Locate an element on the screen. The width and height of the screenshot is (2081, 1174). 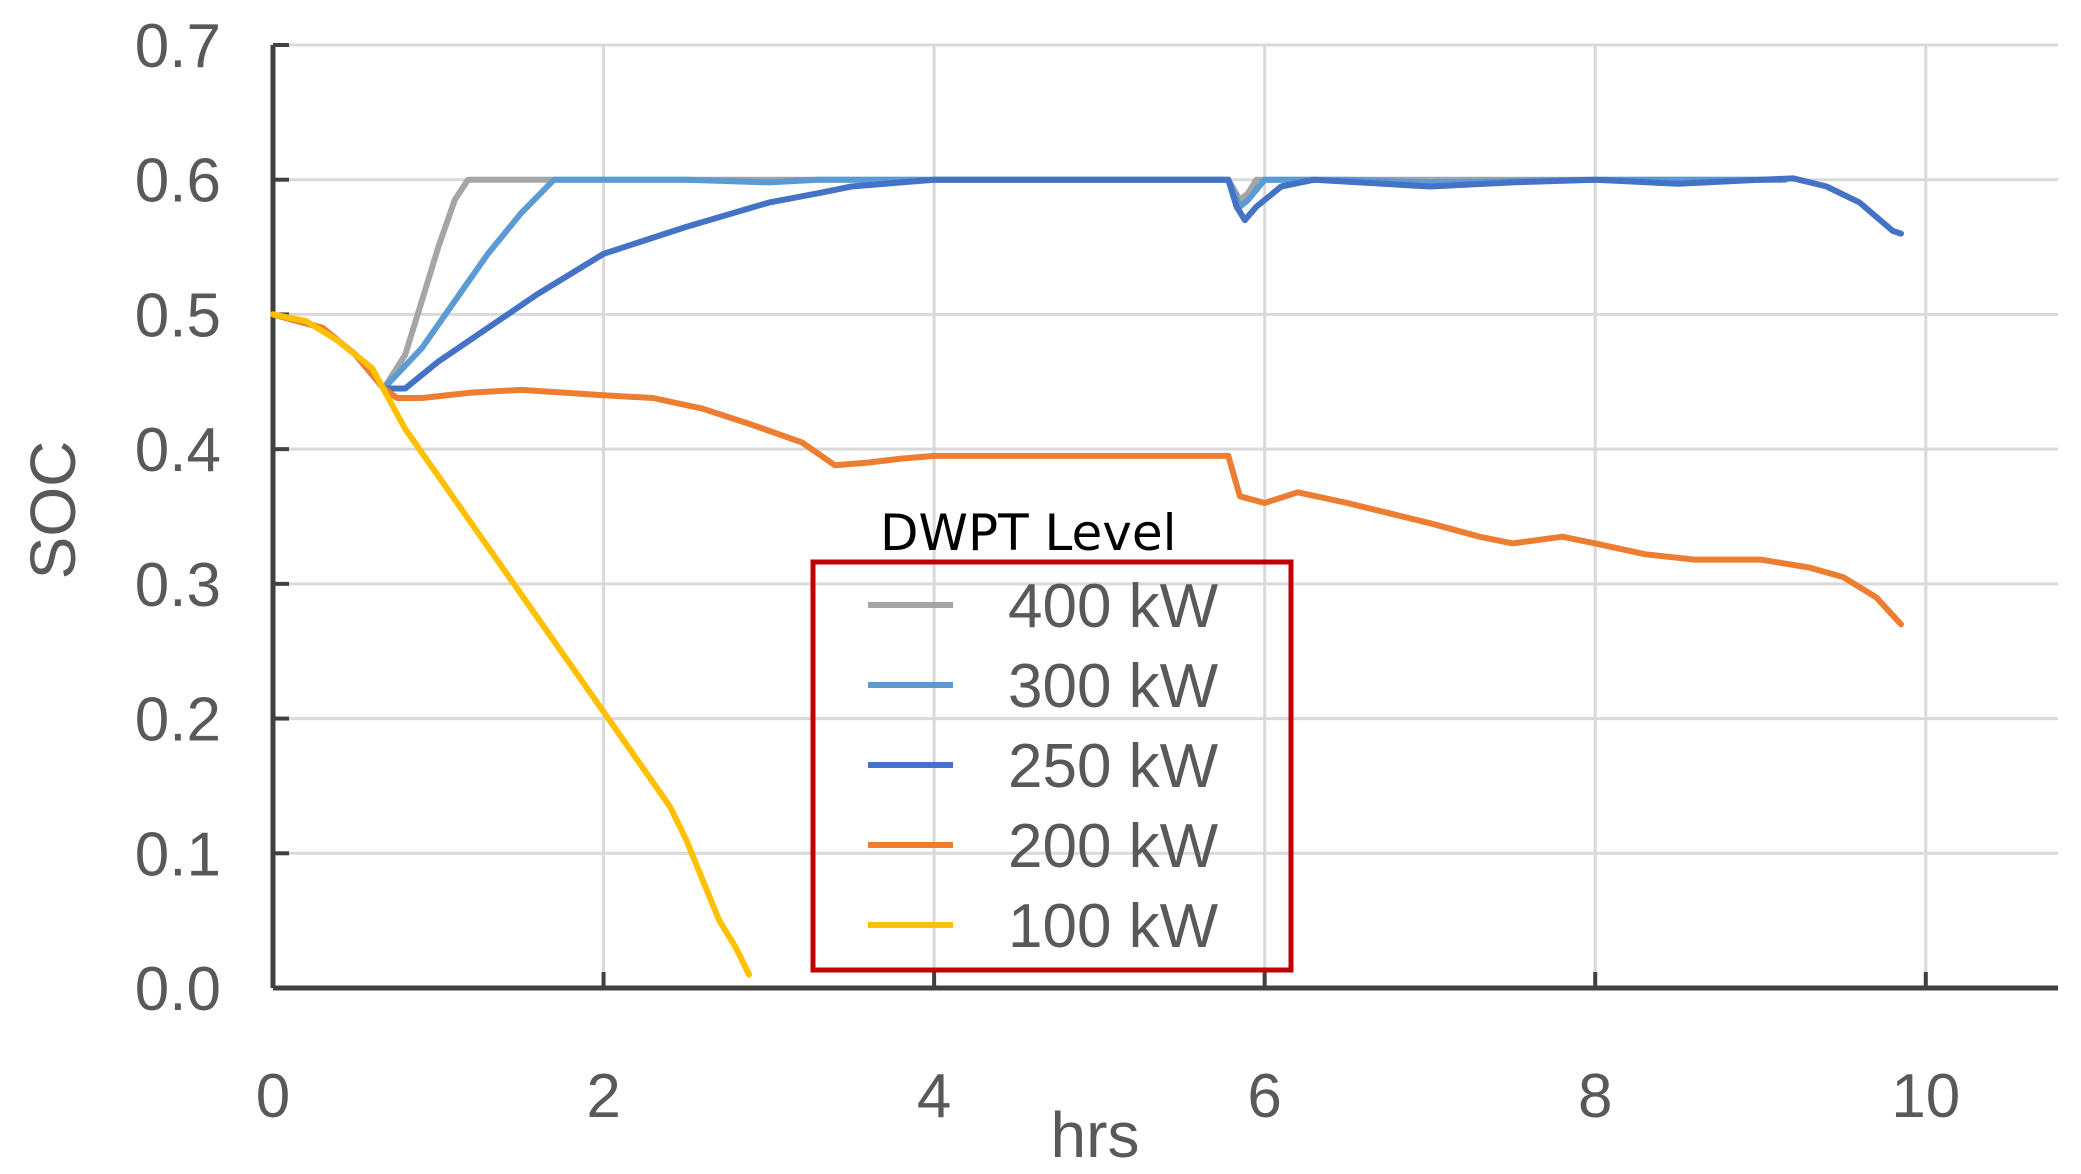
y-axis-title: SOC is located at coordinates (53, 510).